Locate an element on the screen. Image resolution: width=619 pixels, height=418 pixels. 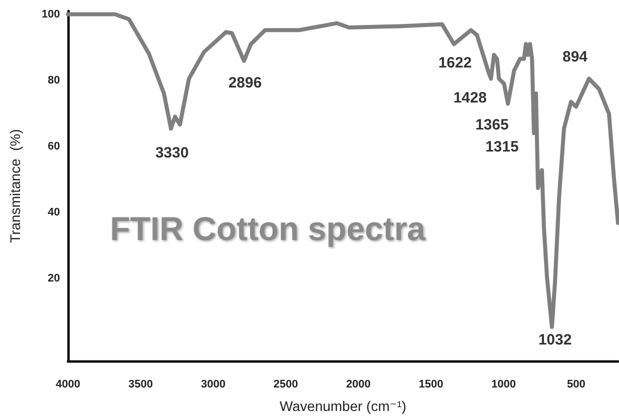
y-tick-label: 60 is located at coordinates (54, 146).